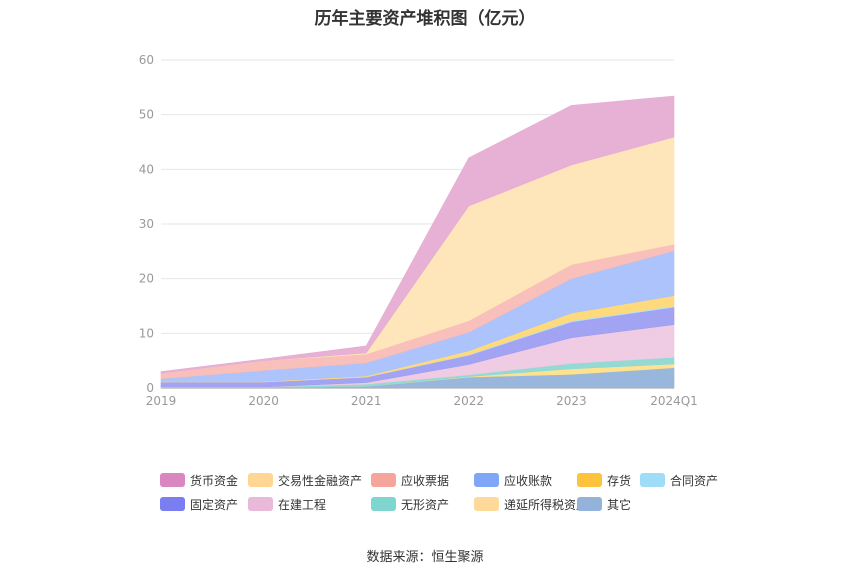 The image size is (850, 575). Describe the element at coordinates (674, 401) in the screenshot. I see `x-tick-label: 2024Q1` at that location.